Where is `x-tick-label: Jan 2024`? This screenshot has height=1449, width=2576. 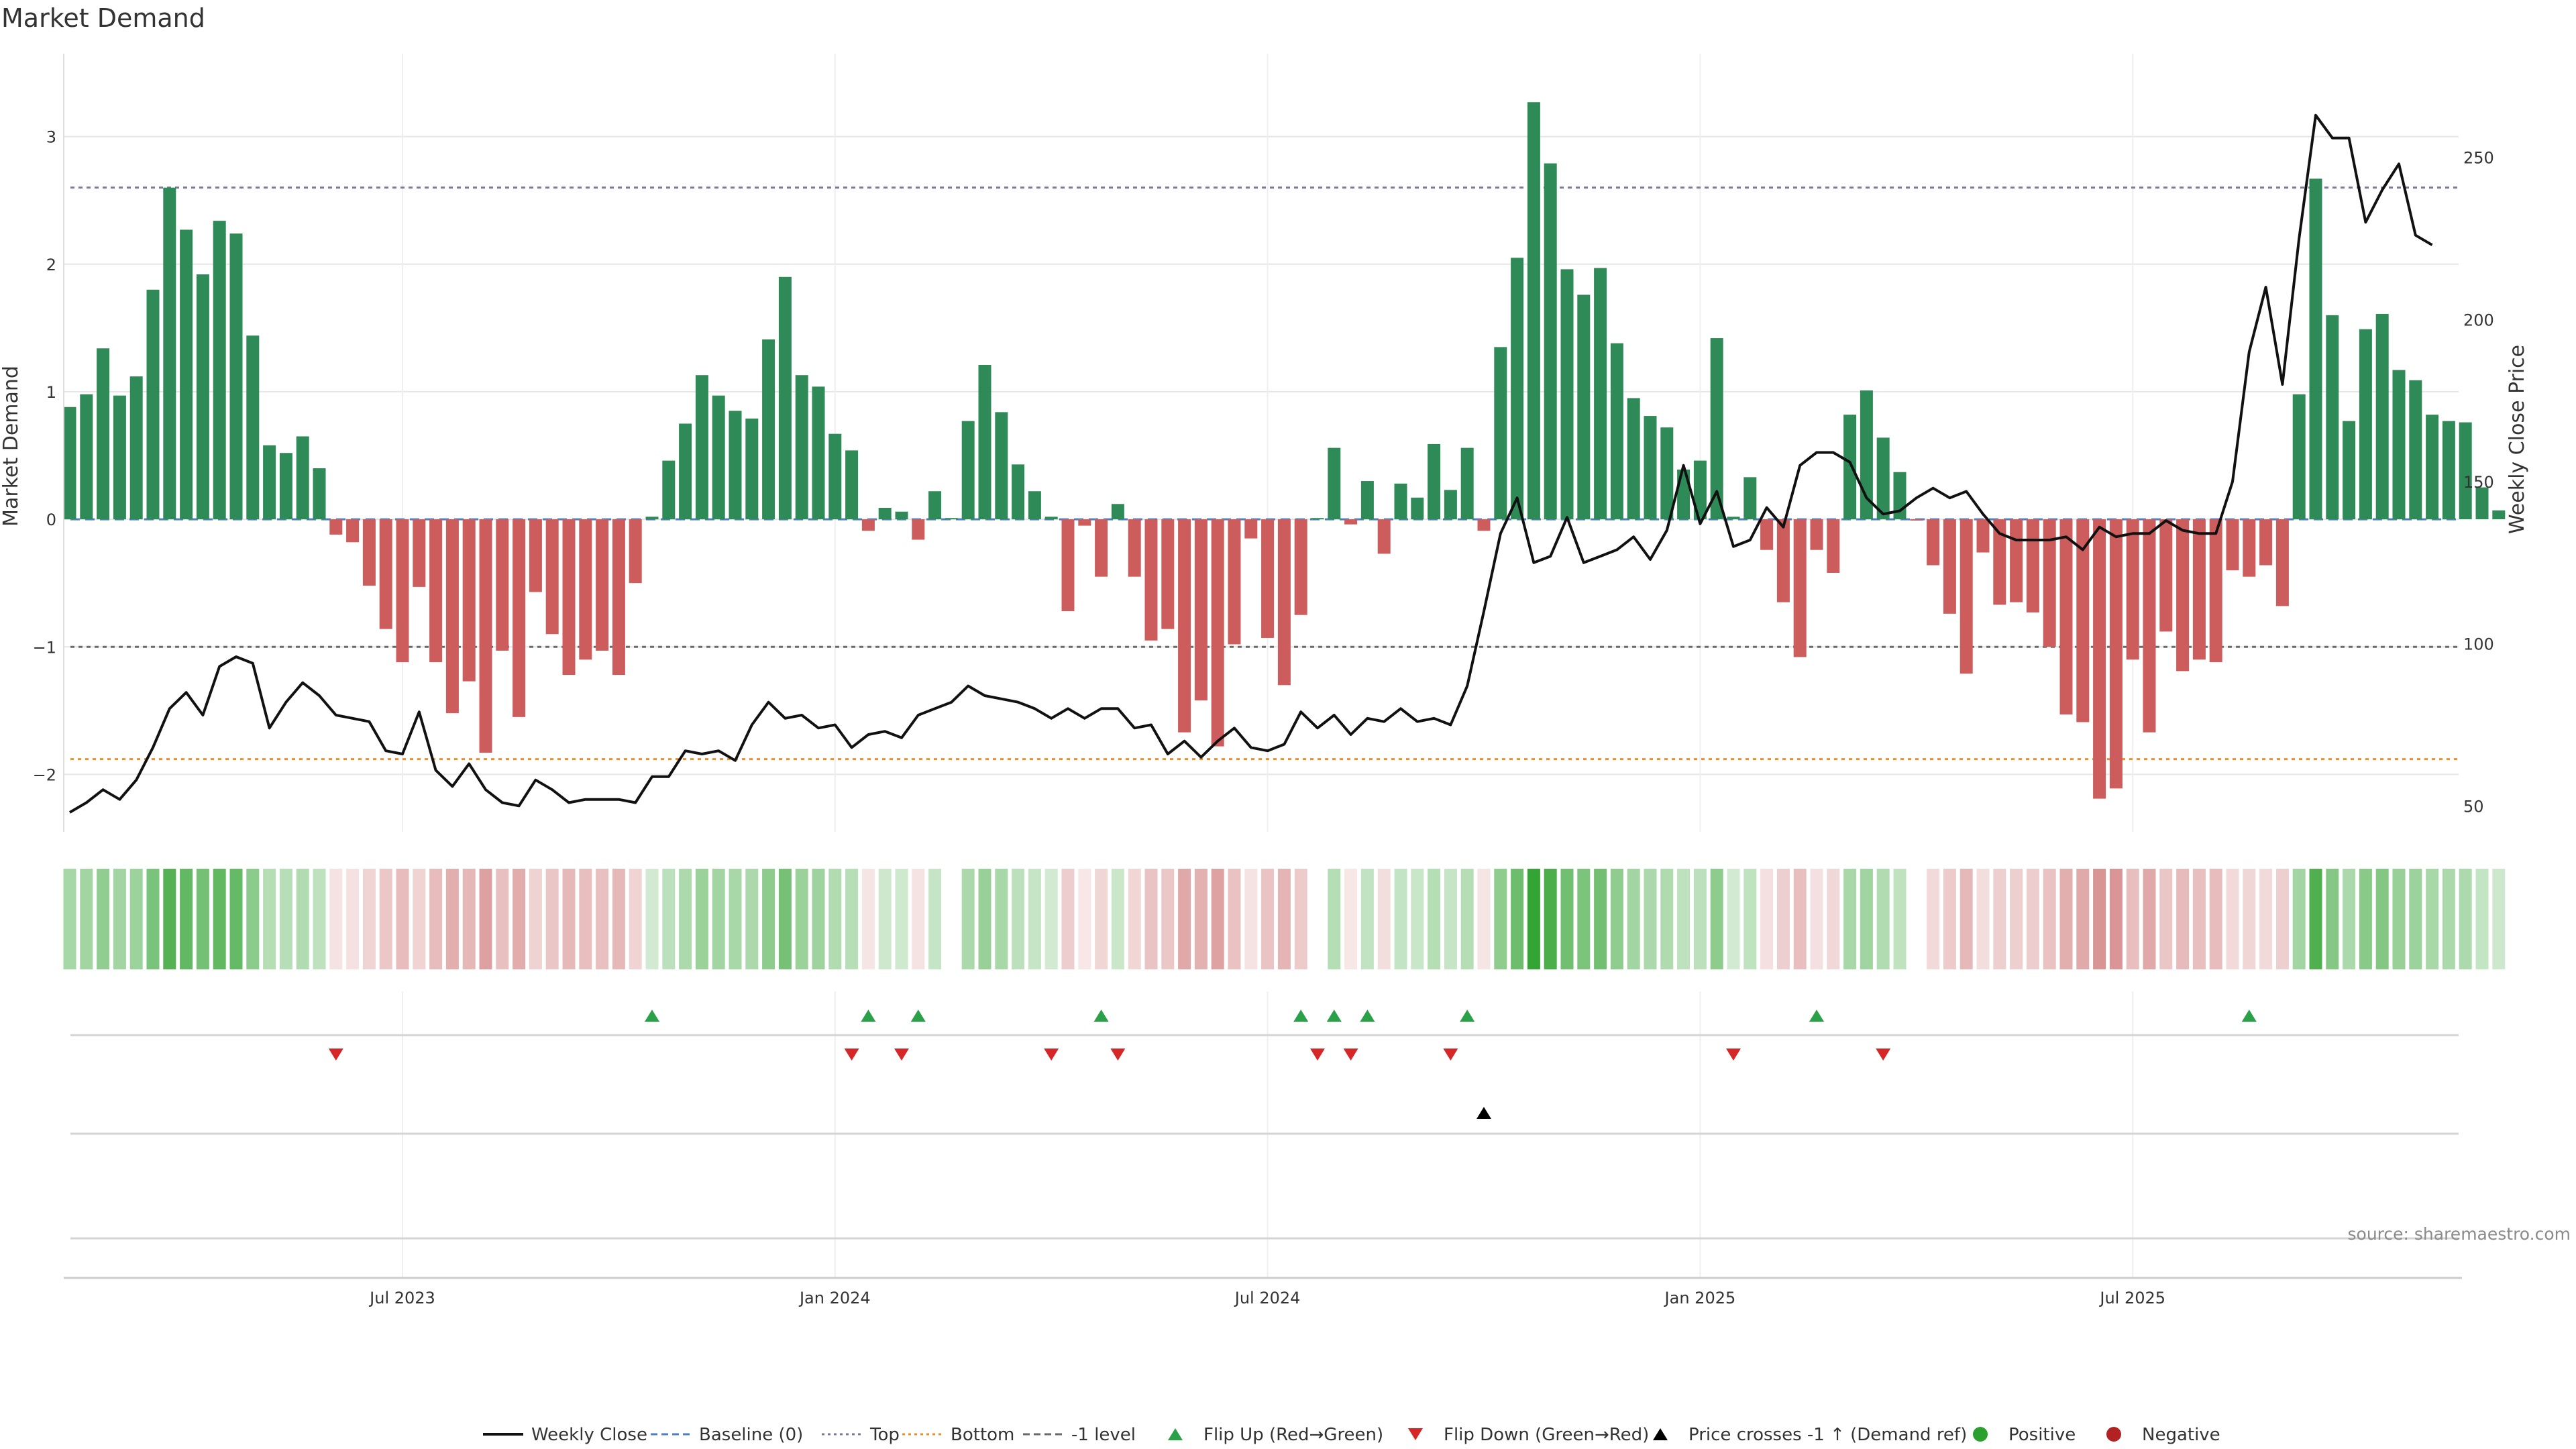
x-tick-label: Jan 2024 is located at coordinates (834, 1298).